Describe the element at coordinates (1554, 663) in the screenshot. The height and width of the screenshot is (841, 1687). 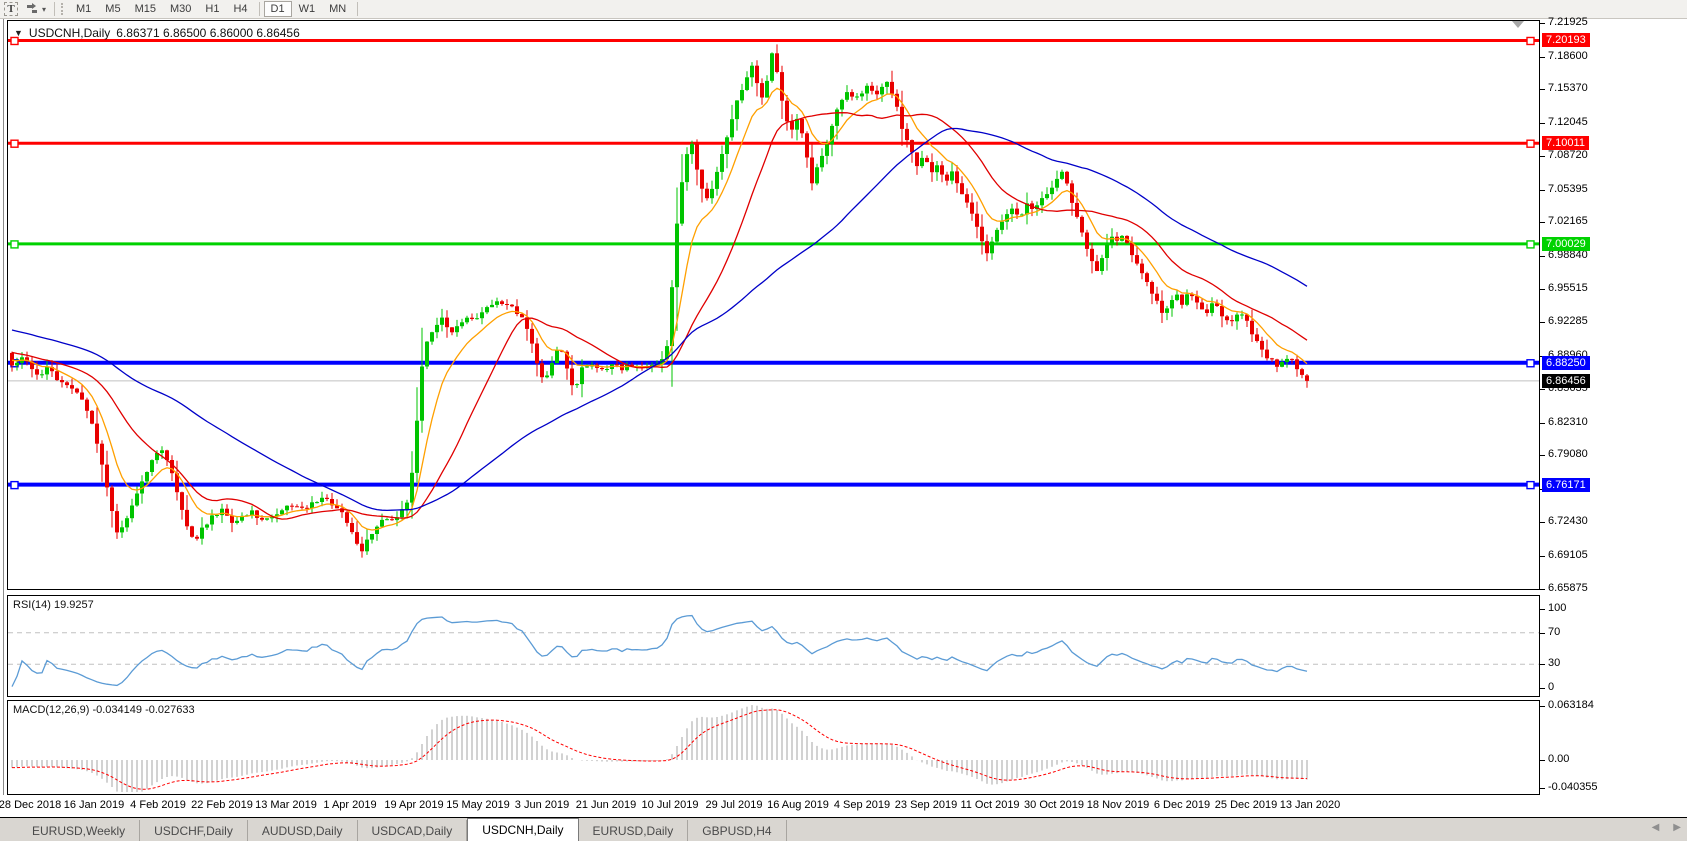
I see `price-axis-tick-label: 30` at that location.